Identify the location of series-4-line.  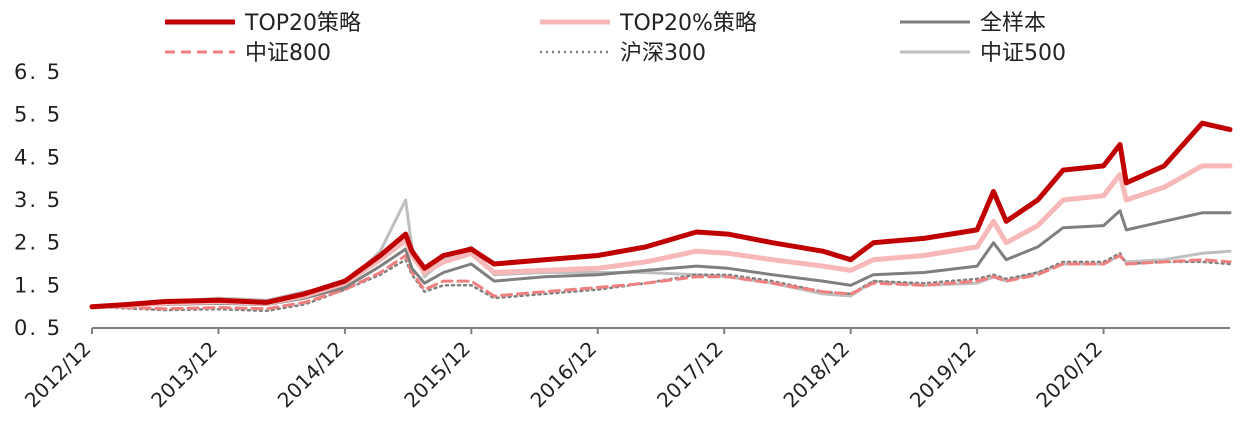
(661, 282).